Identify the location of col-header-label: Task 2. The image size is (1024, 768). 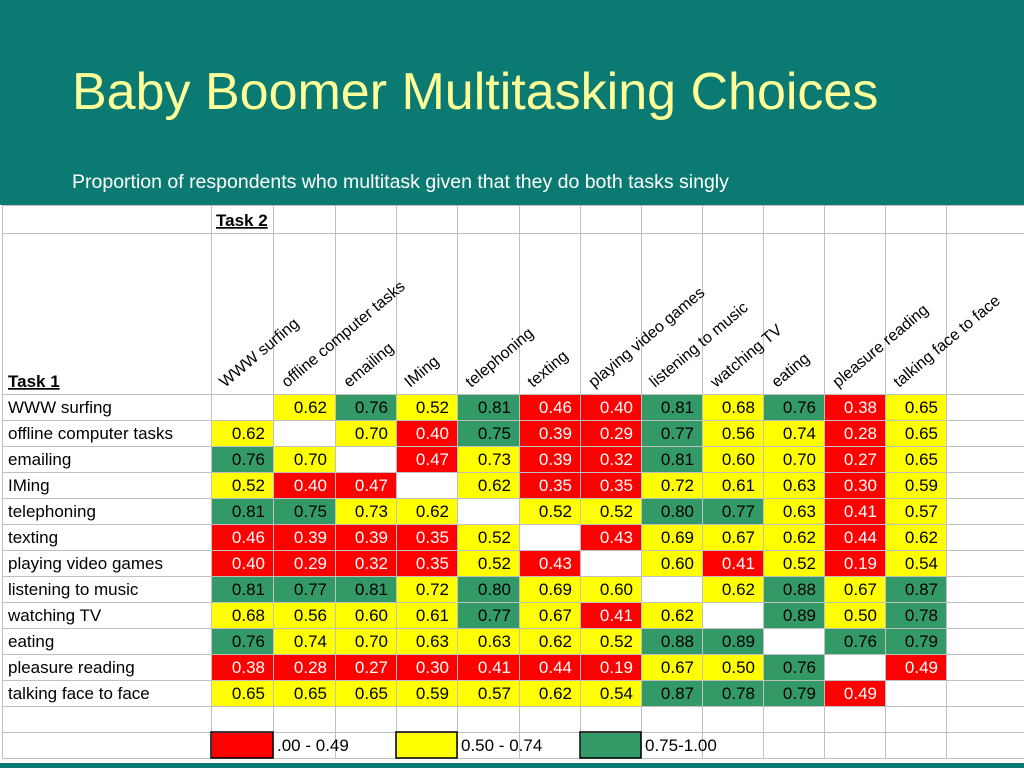
(242, 220).